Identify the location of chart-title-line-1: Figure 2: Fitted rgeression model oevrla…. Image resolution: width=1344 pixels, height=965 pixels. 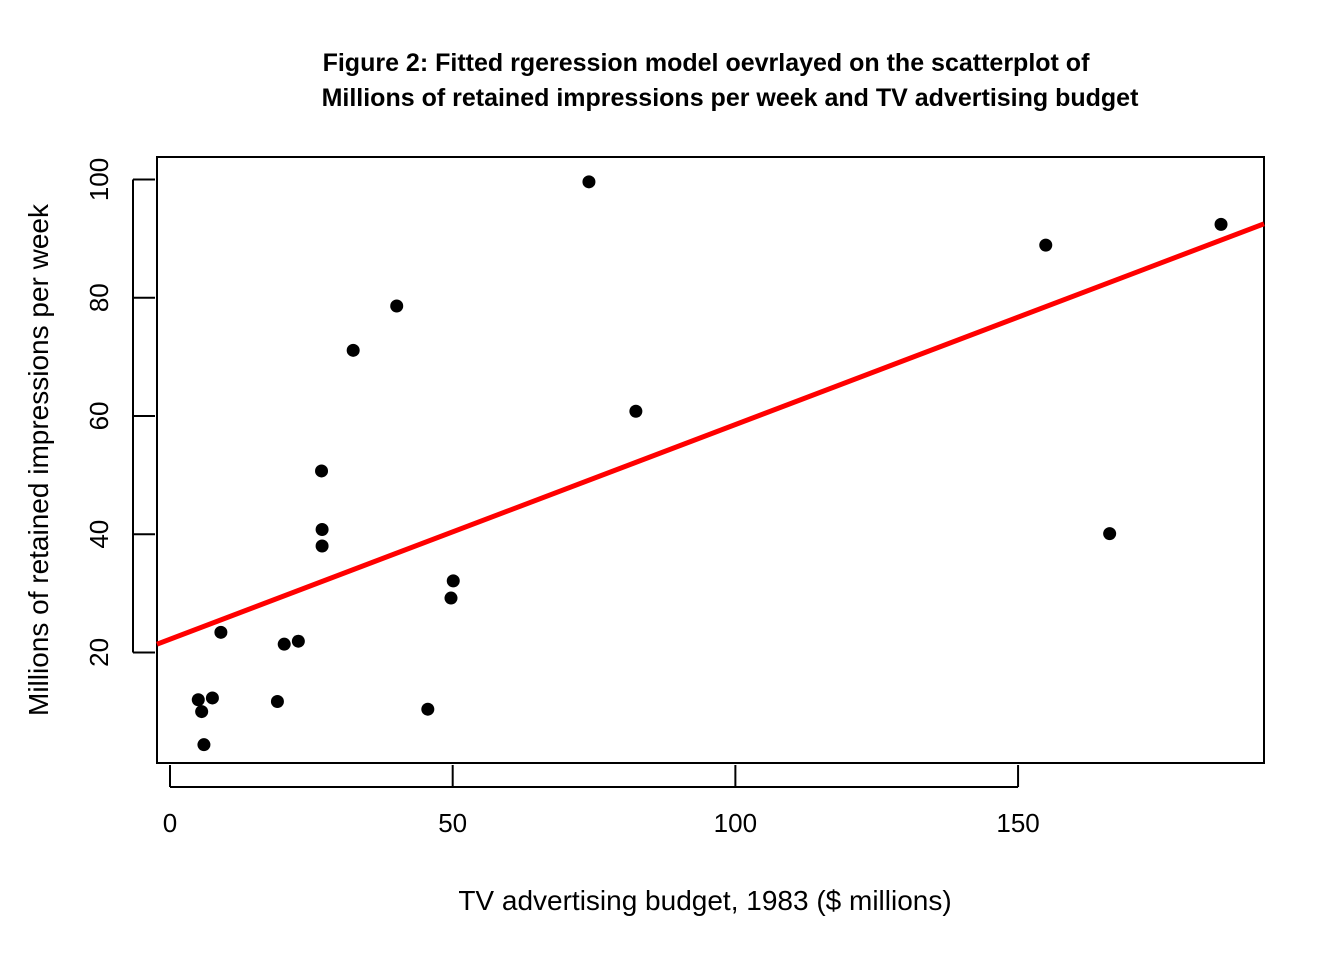
(706, 63).